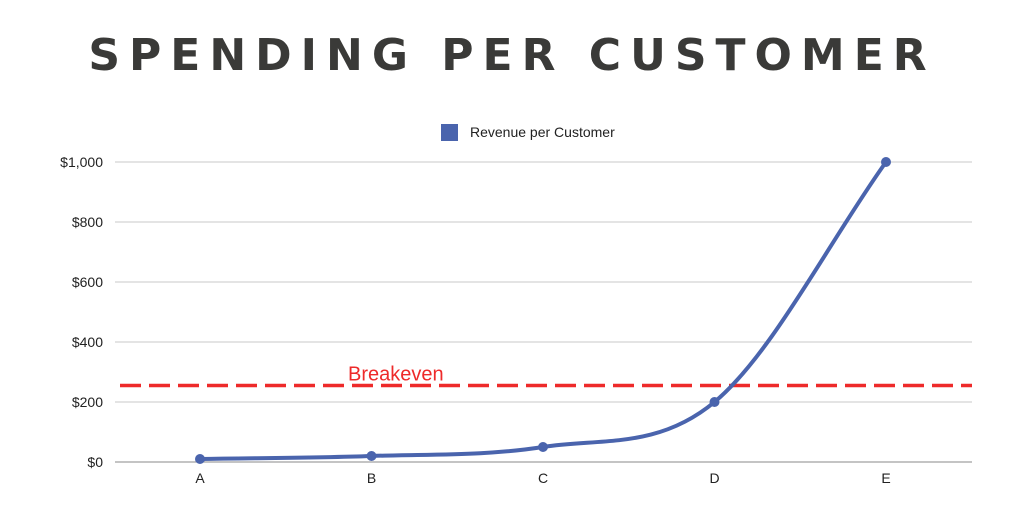  Describe the element at coordinates (87, 342) in the screenshot. I see `y-tick-label: $400` at that location.